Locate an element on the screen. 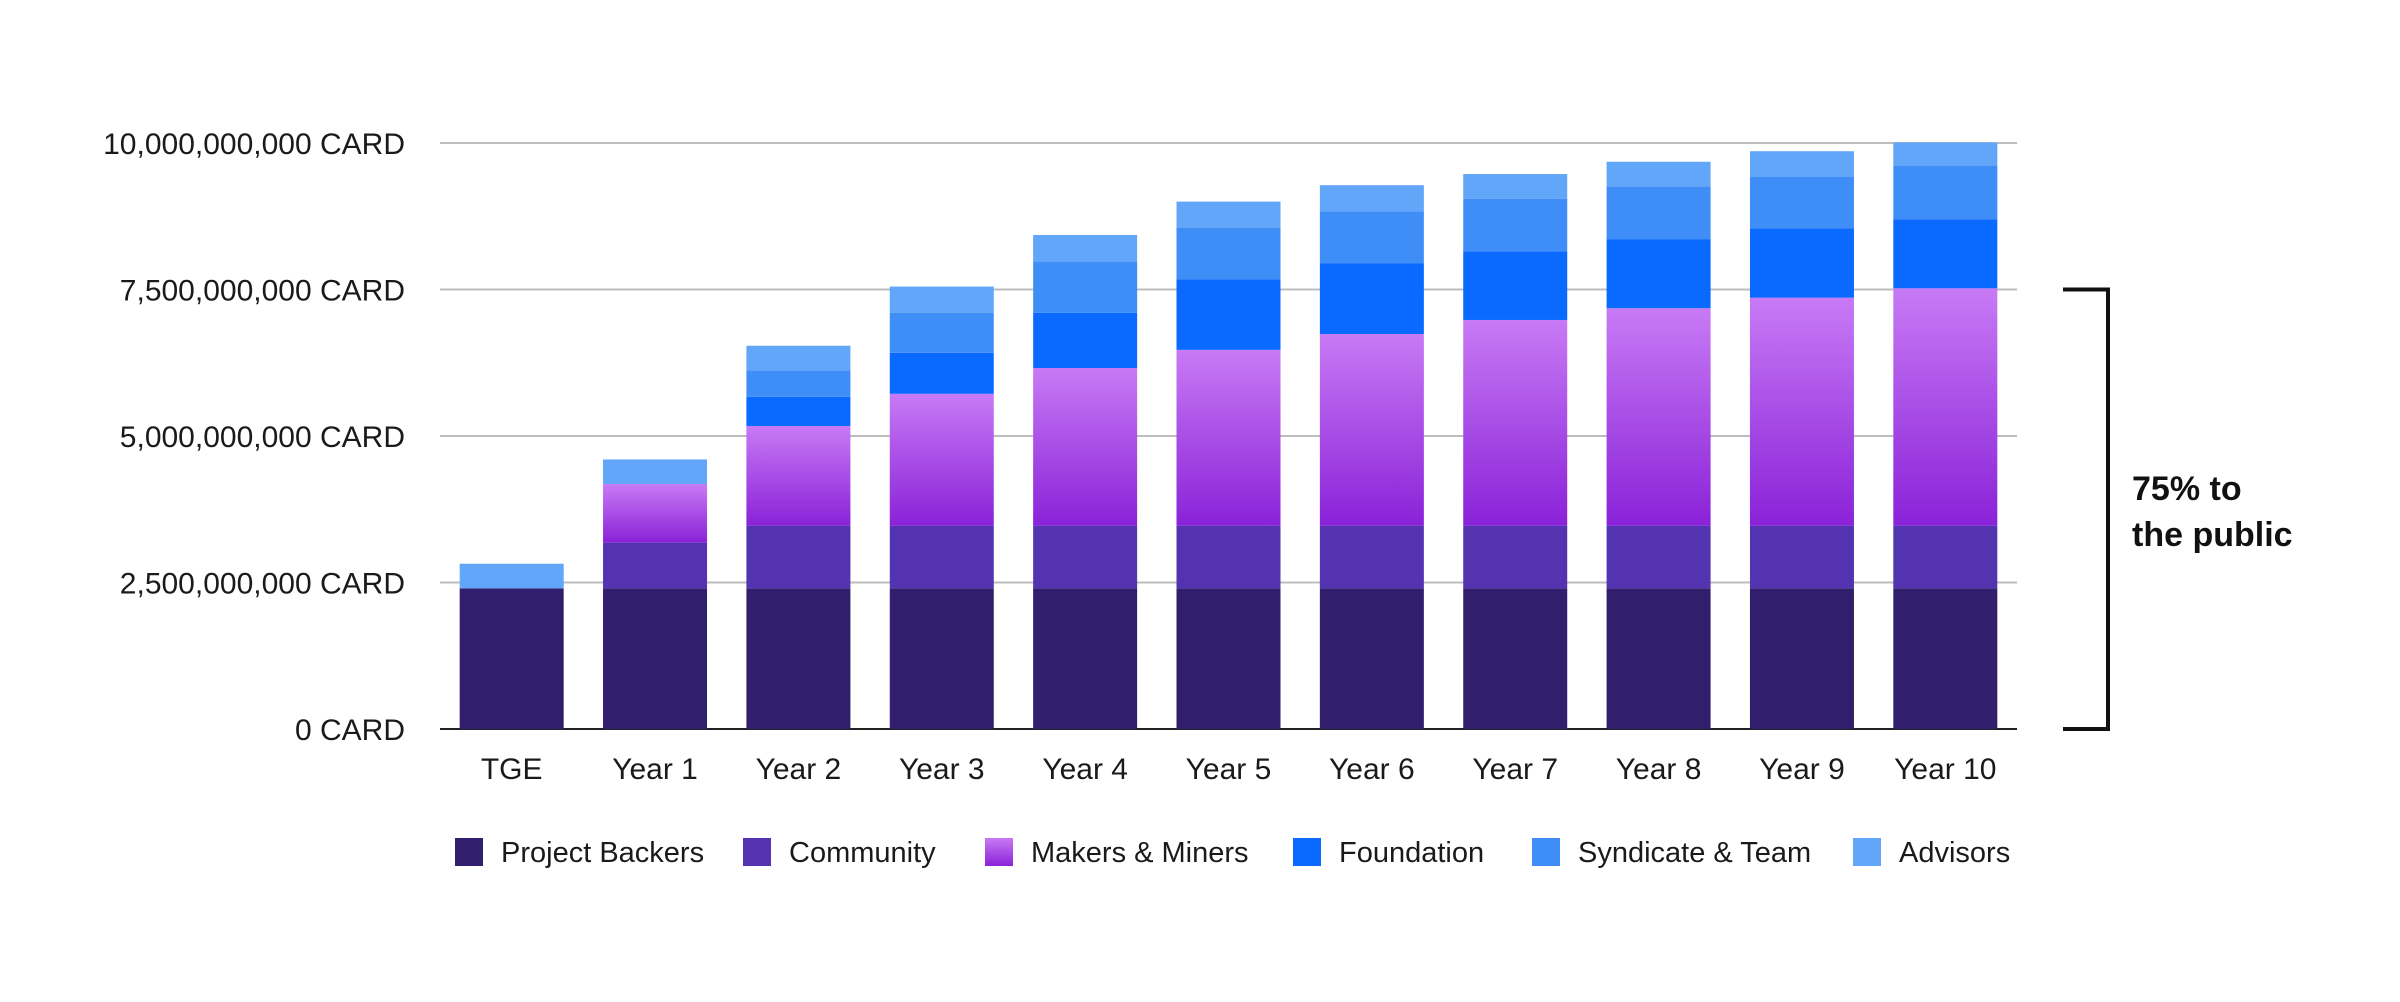 This screenshot has width=2400, height=1002. x-tick-label: Year 8 is located at coordinates (1659, 769).